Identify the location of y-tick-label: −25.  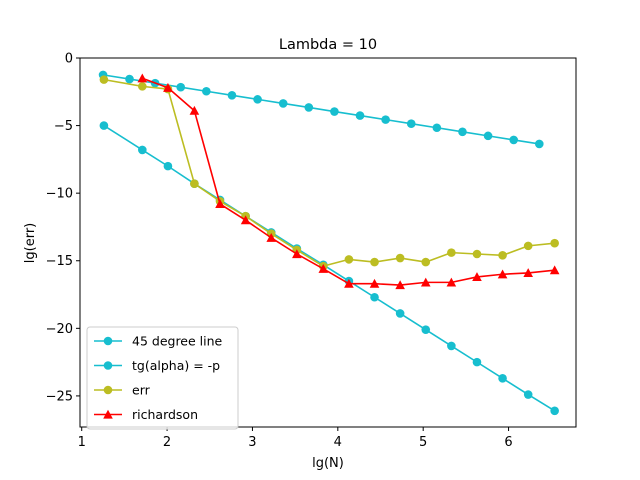
(59, 396).